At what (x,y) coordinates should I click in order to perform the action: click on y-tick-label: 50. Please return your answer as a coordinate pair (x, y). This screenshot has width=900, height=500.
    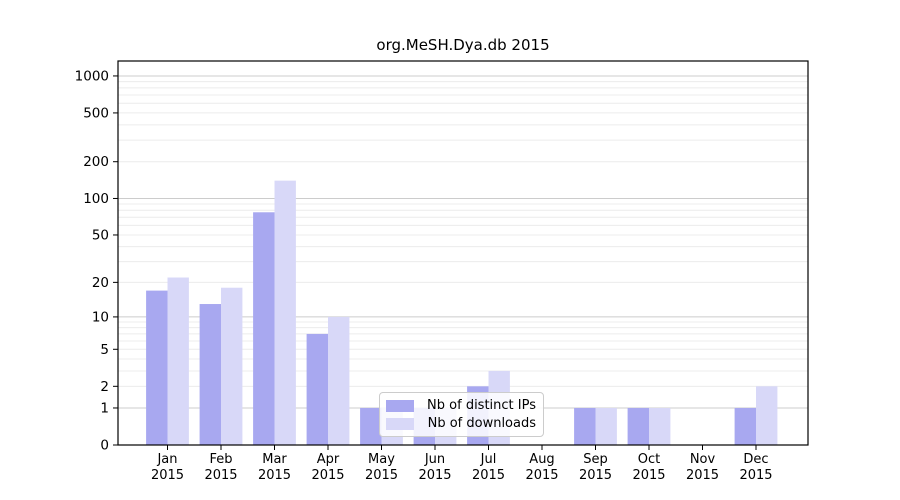
    Looking at the image, I should click on (100, 235).